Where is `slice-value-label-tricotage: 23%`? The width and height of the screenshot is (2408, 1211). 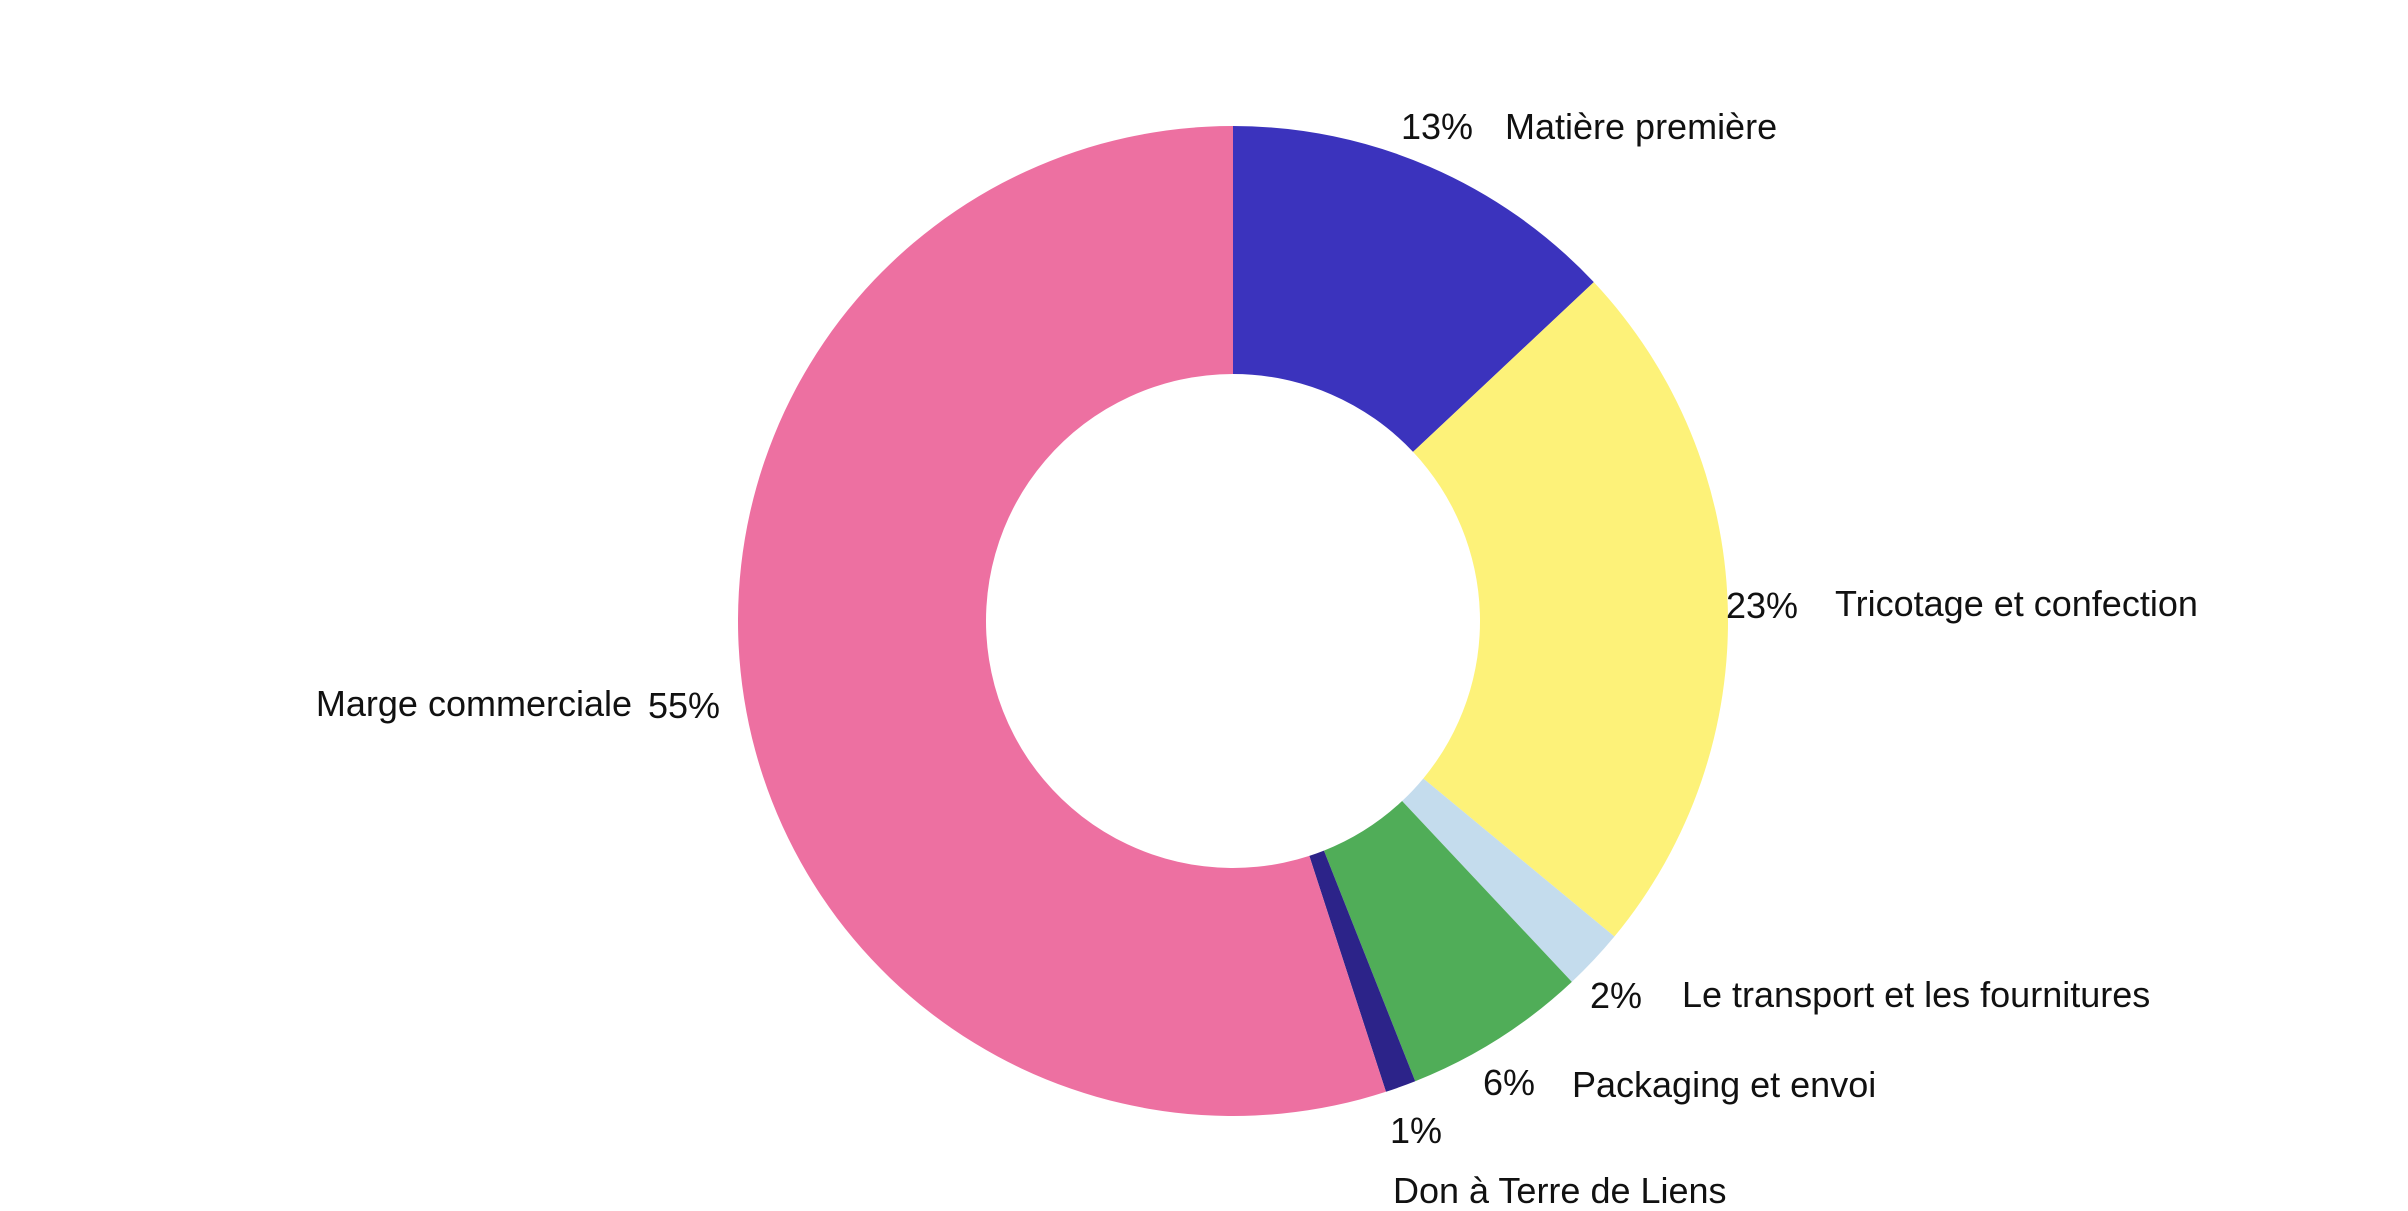
slice-value-label-tricotage: 23% is located at coordinates (1762, 605).